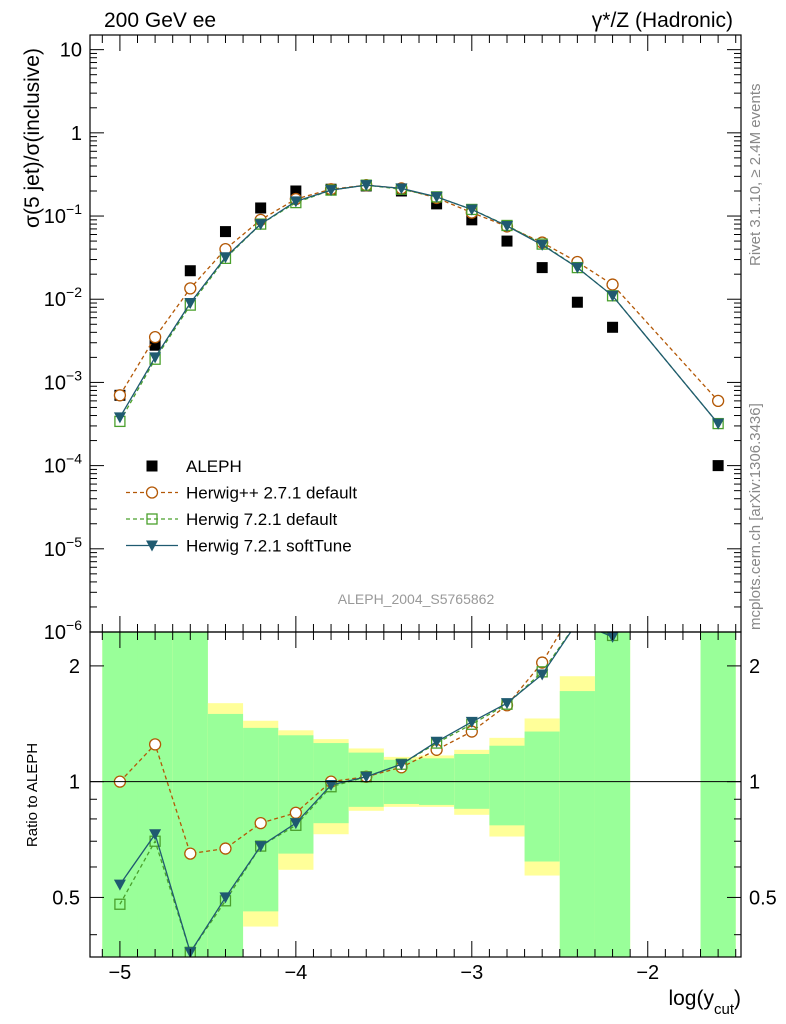  I want to click on ratio-y-tick-label-left: 1, so click(74, 783).